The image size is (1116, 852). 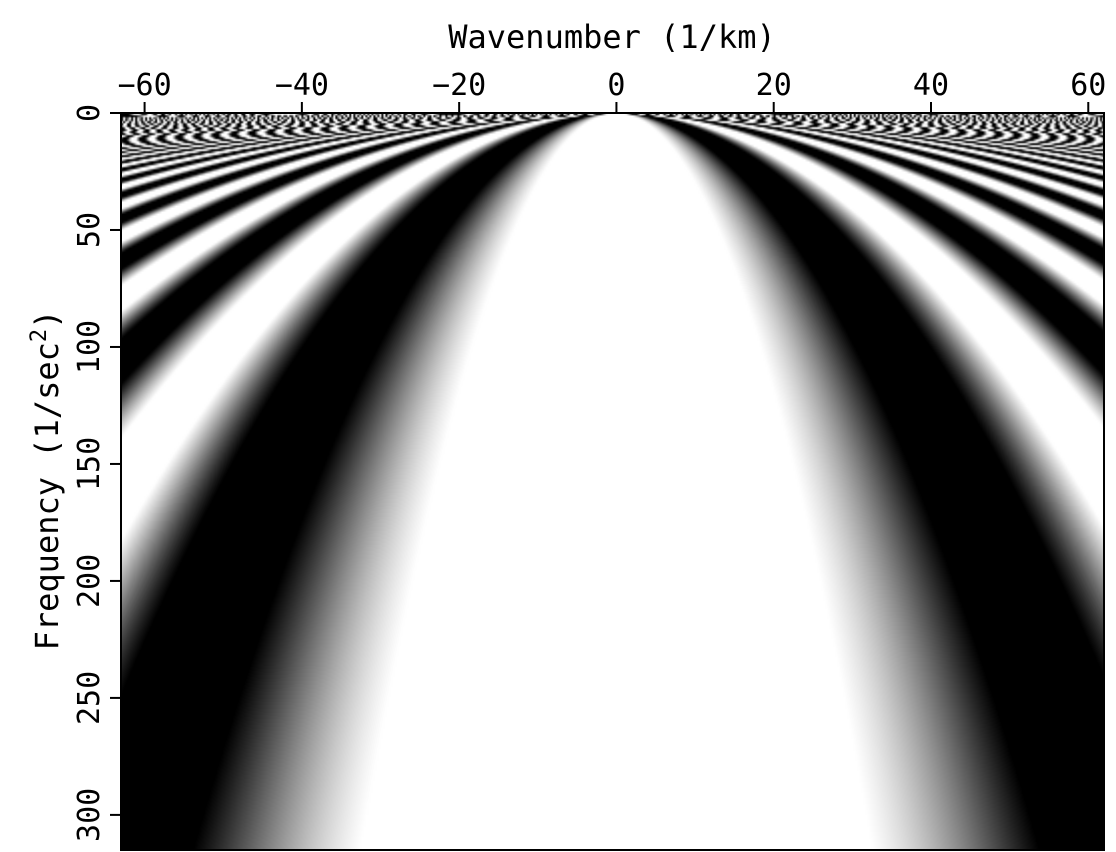 I want to click on x-axis-title: Wavenumber (1/km), so click(x=612, y=37).